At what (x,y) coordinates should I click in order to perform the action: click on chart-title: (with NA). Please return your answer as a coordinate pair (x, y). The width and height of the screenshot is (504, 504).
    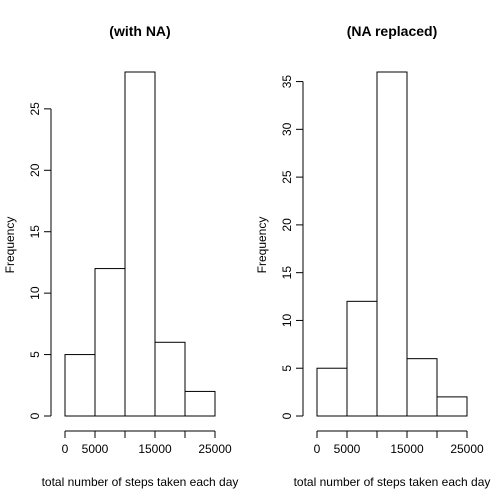
    Looking at the image, I should click on (139, 31).